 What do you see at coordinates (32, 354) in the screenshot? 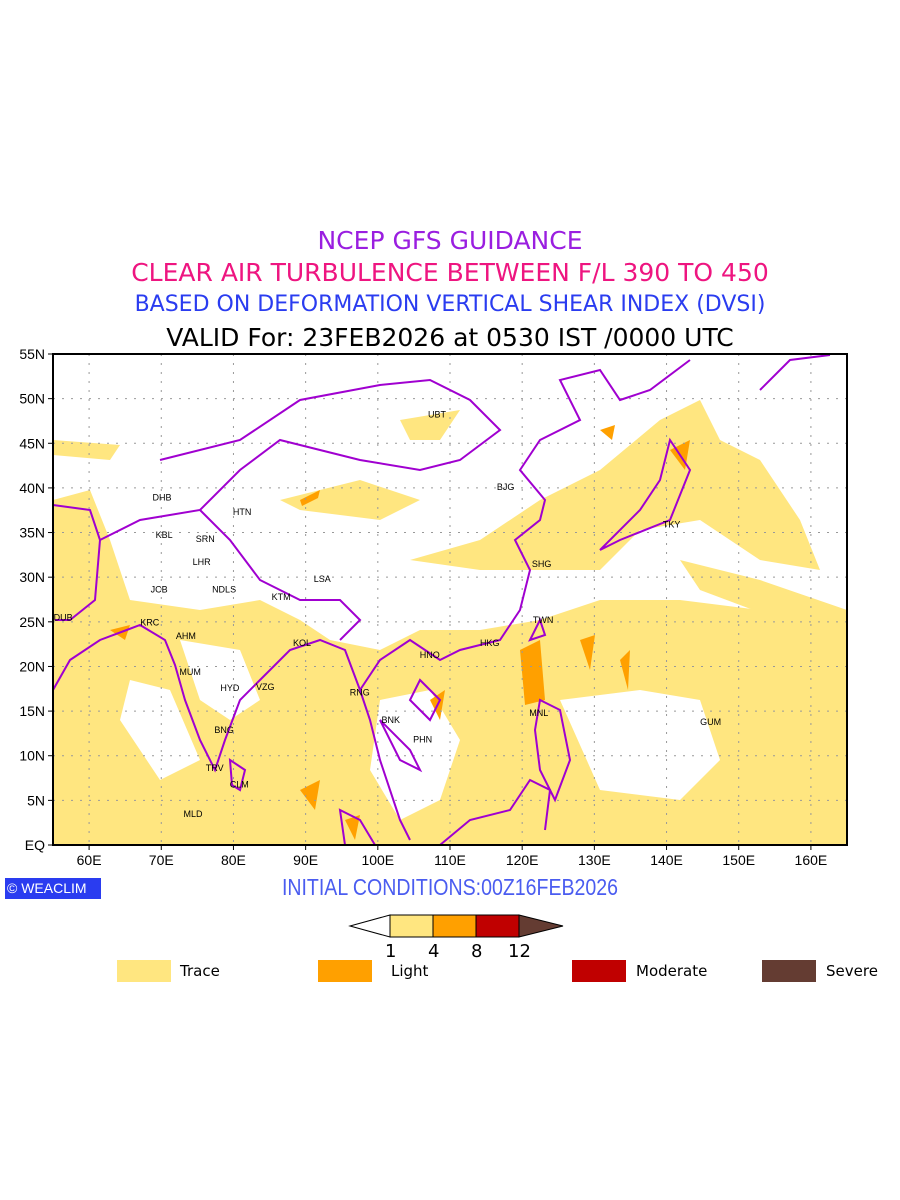
I see `lat-tick-label: 55N` at bounding box center [32, 354].